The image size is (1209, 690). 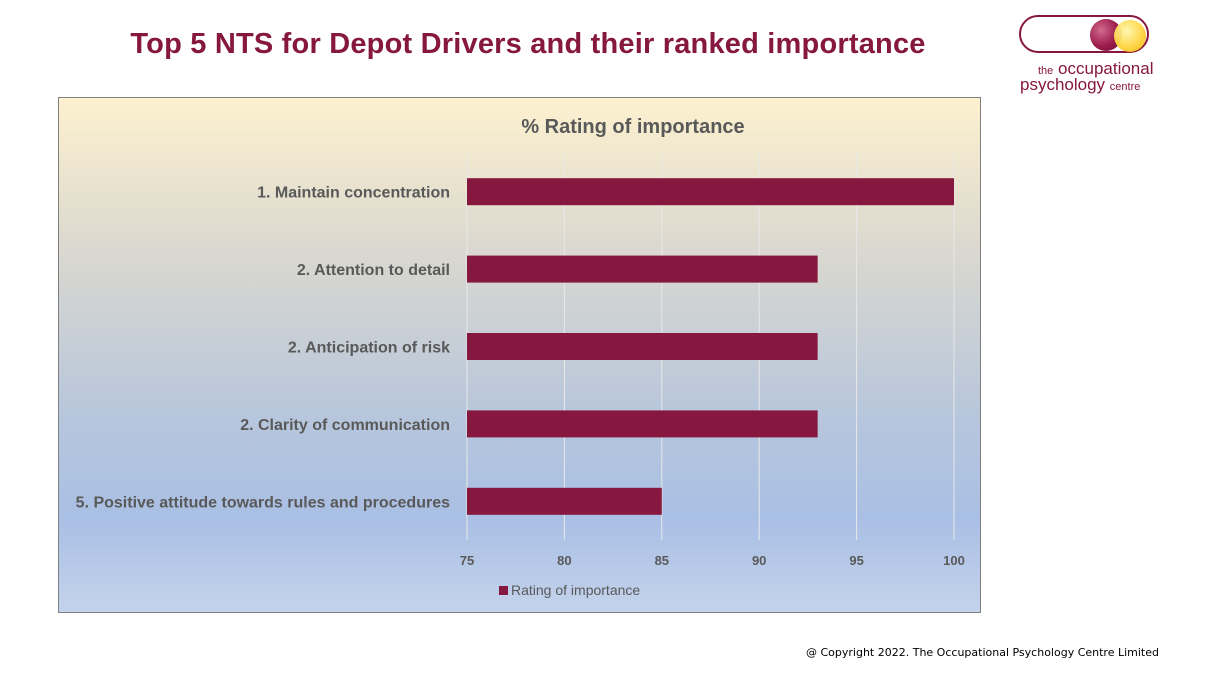 What do you see at coordinates (369, 348) in the screenshot?
I see `category-label-3: 2. Anticipation of risk` at bounding box center [369, 348].